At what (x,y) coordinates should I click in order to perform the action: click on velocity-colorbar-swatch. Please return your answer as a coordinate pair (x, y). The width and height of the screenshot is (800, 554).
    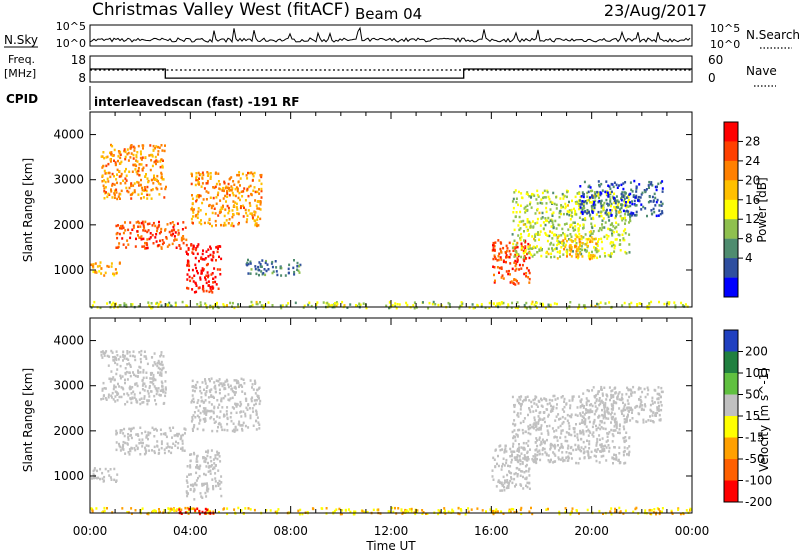
    Looking at the image, I should click on (731, 470).